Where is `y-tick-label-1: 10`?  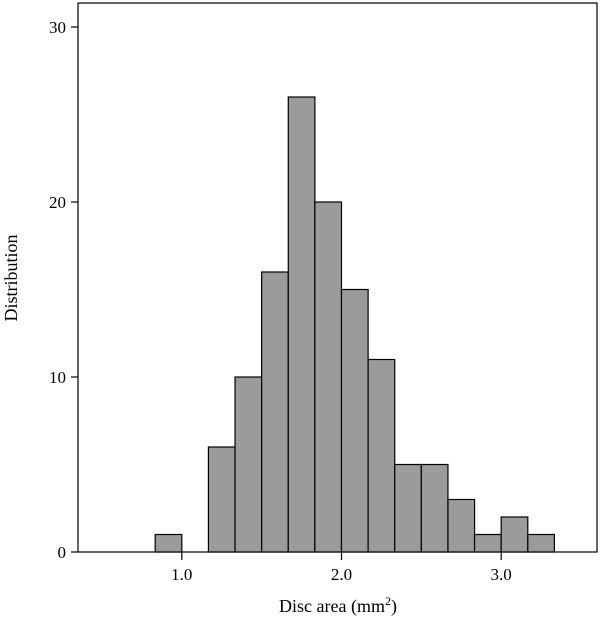
y-tick-label-1: 10 is located at coordinates (57, 377).